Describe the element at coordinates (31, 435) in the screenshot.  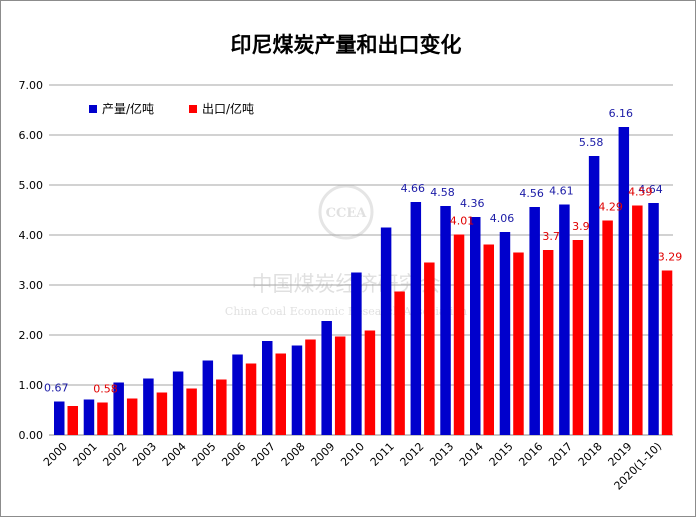
I see `y-tick-label: 0.00` at that location.